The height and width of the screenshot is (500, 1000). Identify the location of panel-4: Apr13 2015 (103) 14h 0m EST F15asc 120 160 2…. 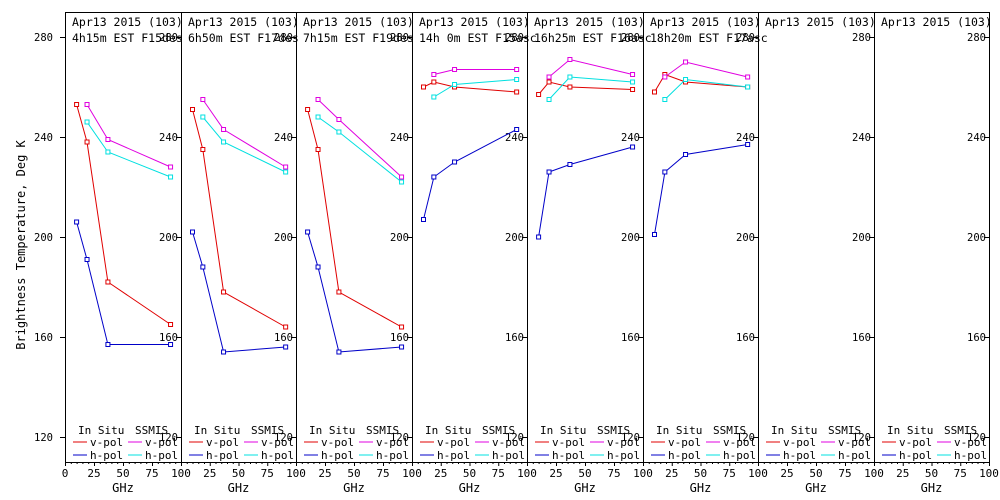
(474, 253).